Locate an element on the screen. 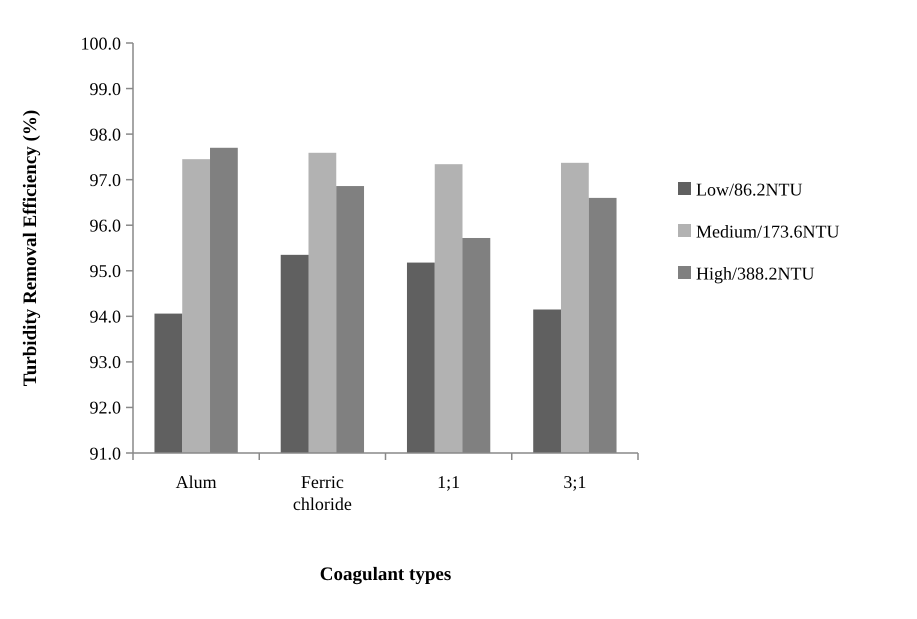 Image resolution: width=917 pixels, height=619 pixels. y-tick-label: 94.0 is located at coordinates (105, 316).